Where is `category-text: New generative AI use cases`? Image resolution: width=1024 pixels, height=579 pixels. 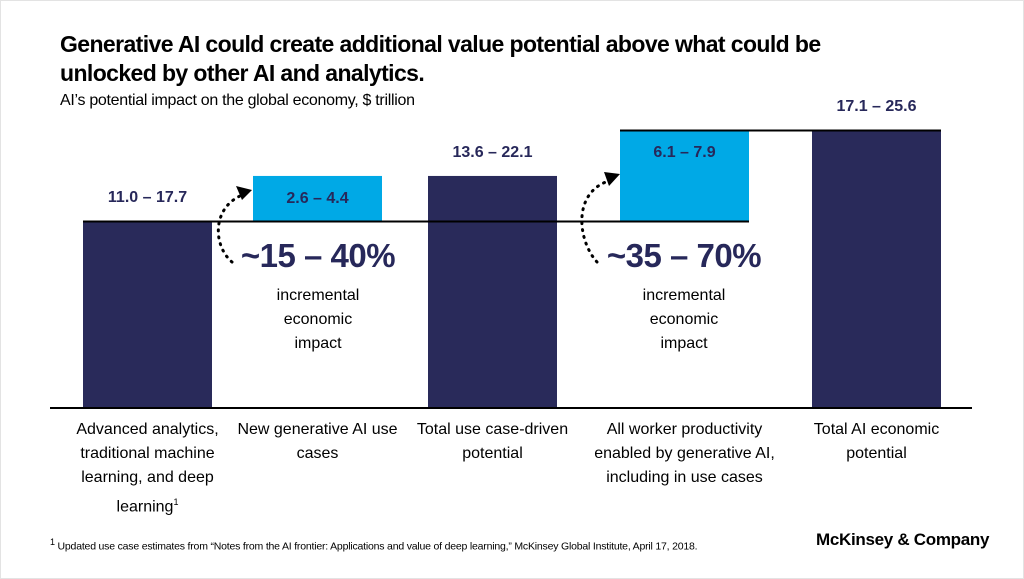
category-text: New generative AI use cases is located at coordinates (317, 441).